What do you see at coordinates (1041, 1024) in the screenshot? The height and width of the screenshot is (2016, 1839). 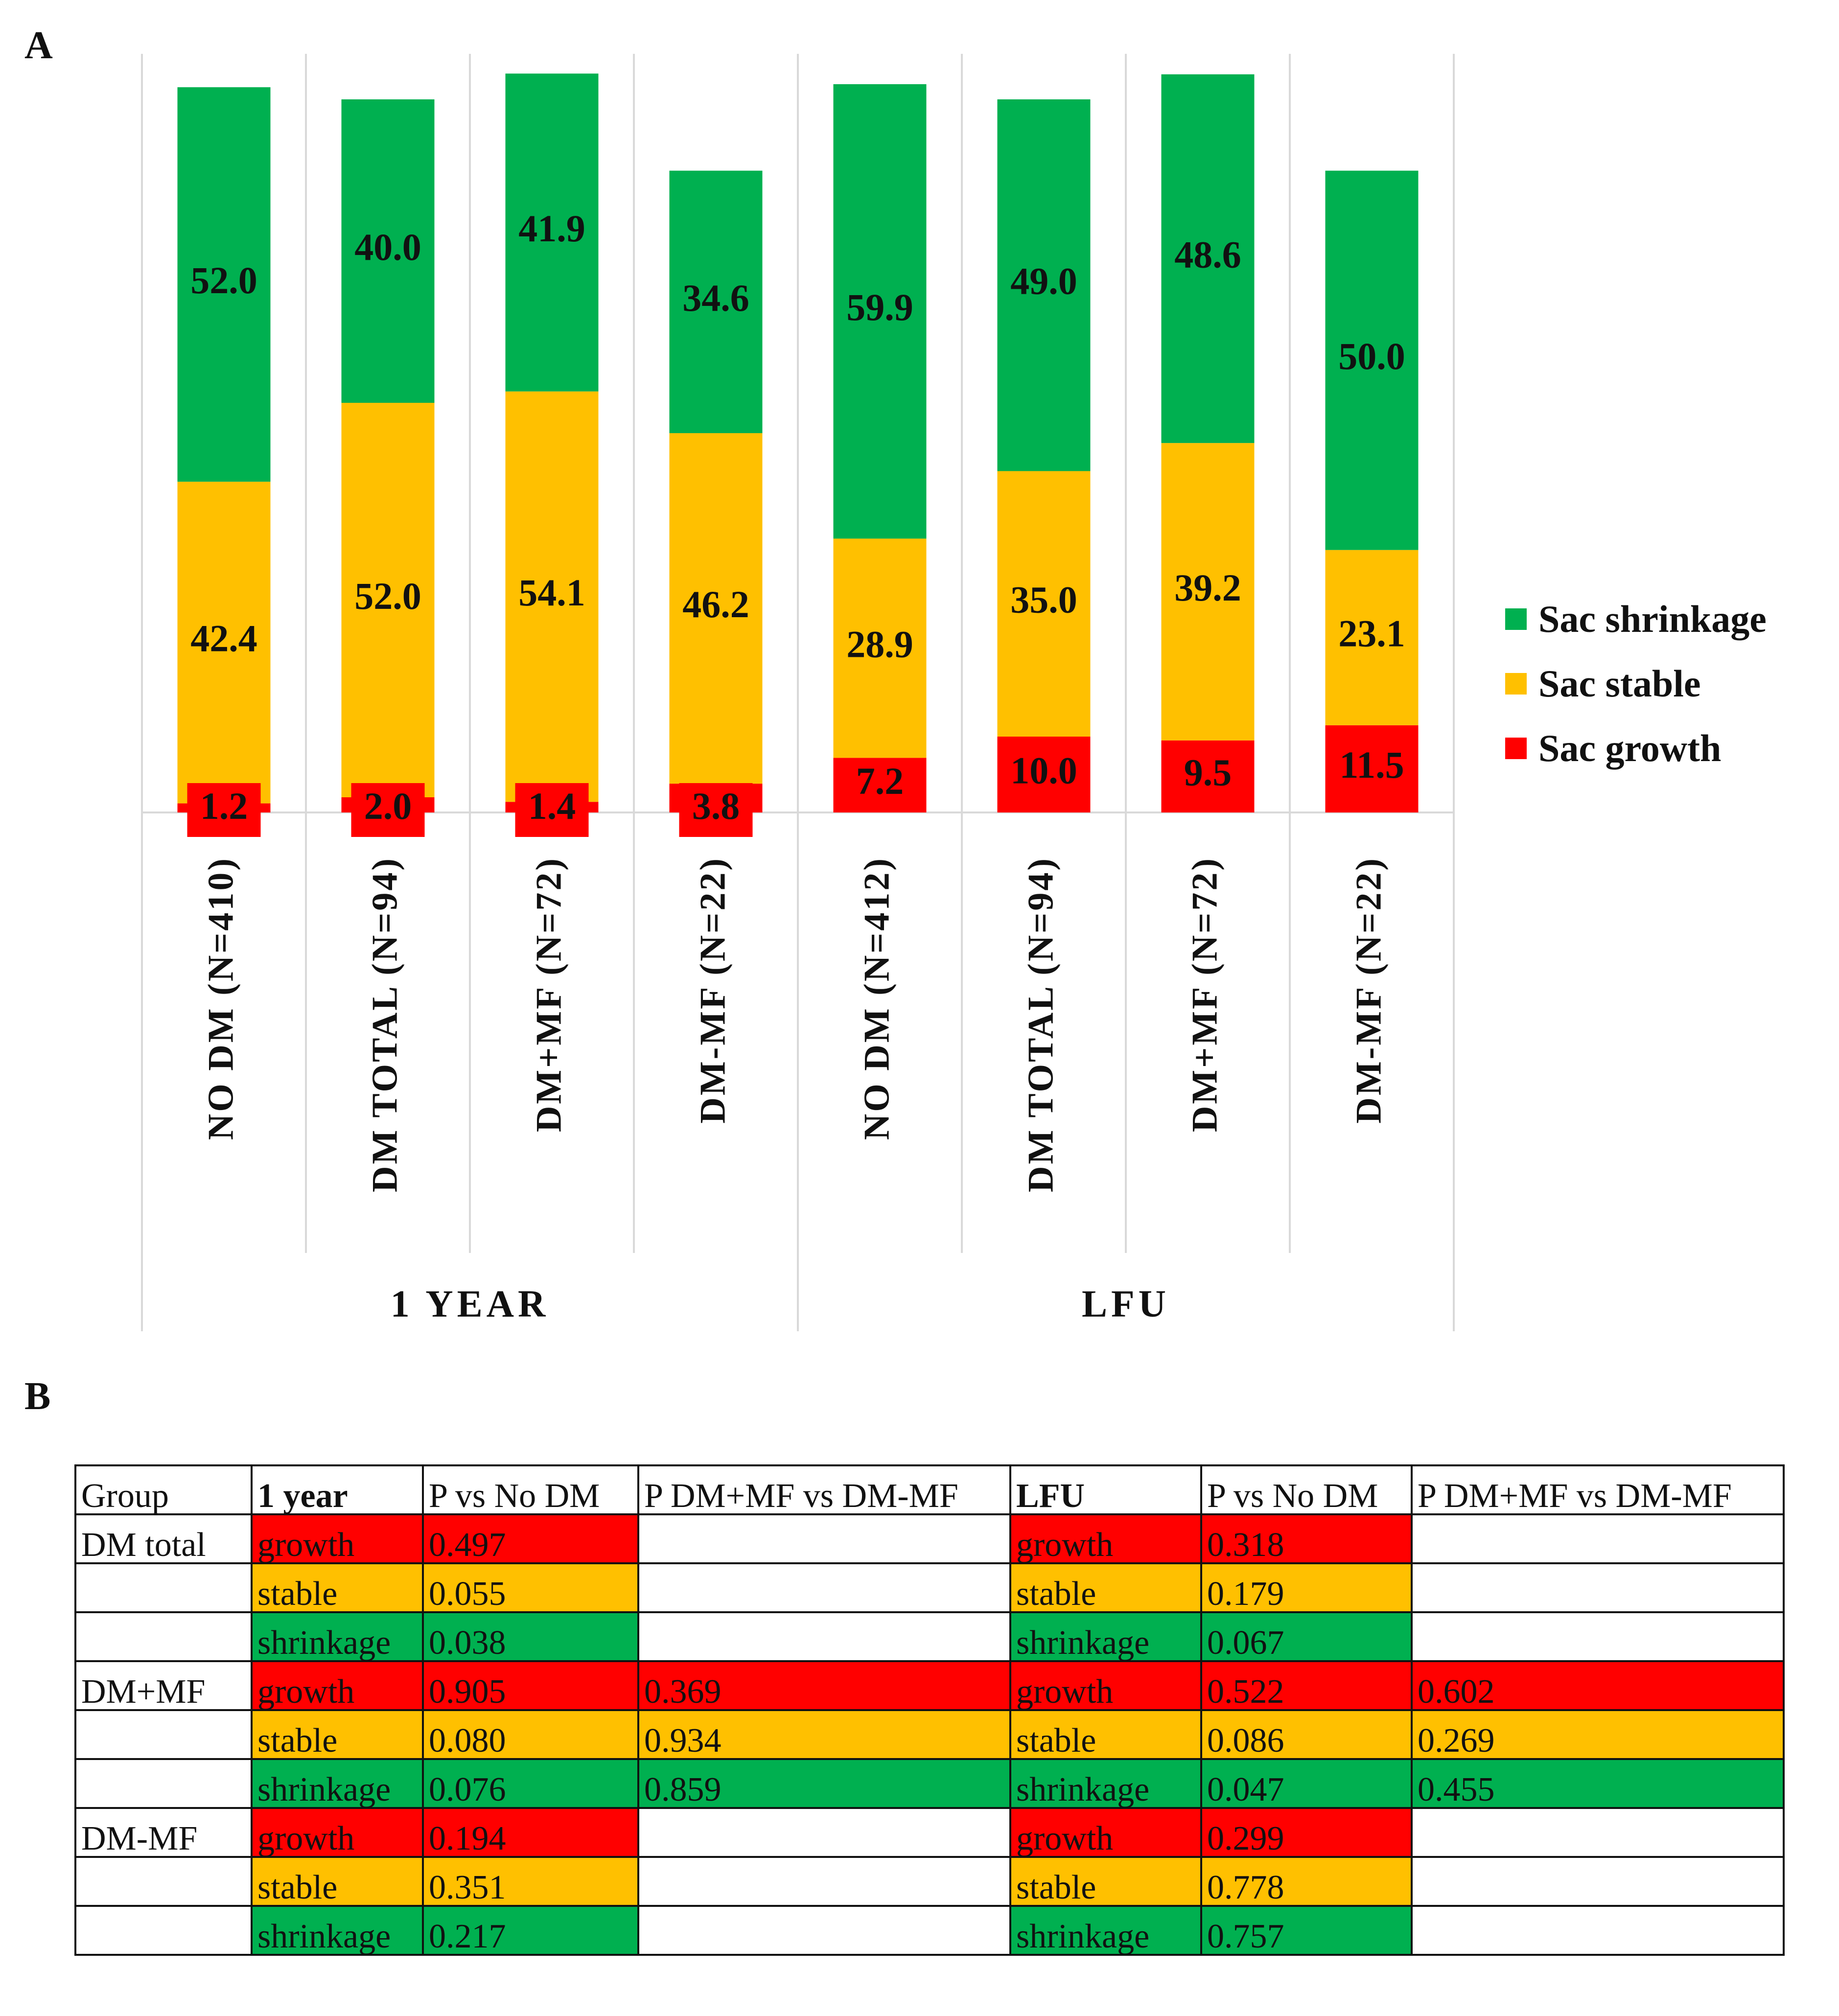 I see `x-tick-label: DM TOTAL (N=94)` at bounding box center [1041, 1024].